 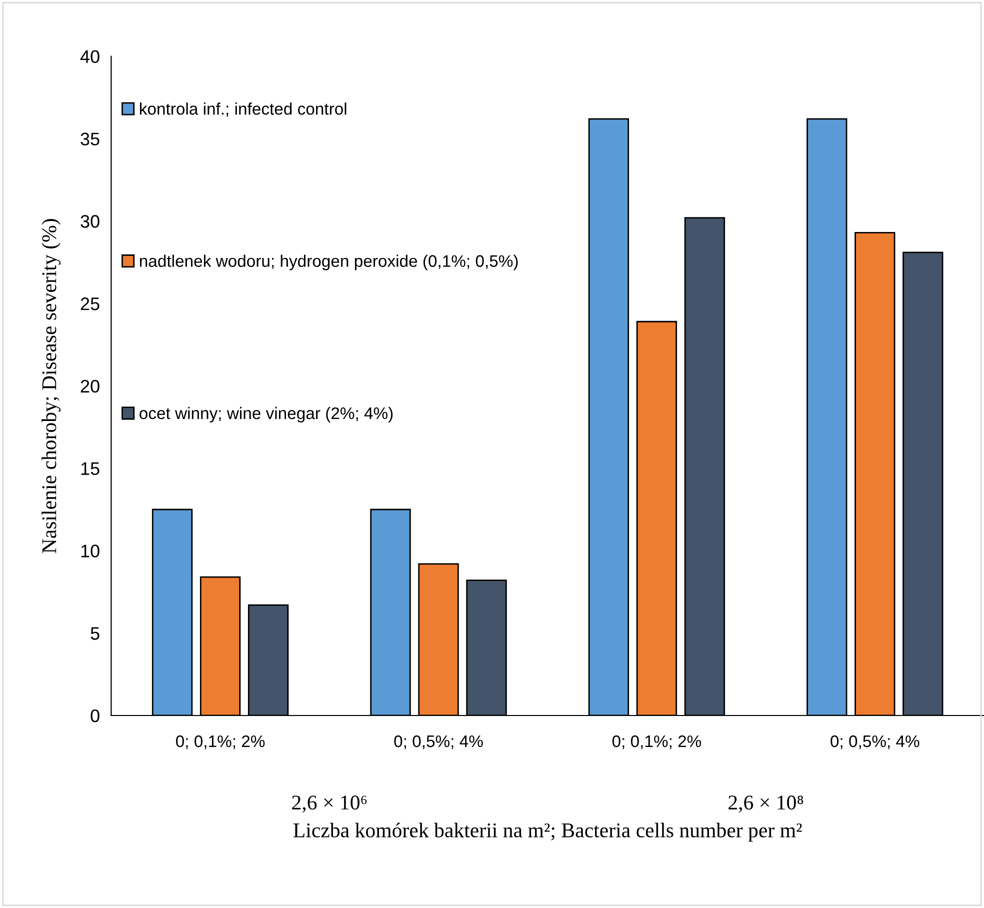 I want to click on y-tick-label: 25, so click(x=90, y=303).